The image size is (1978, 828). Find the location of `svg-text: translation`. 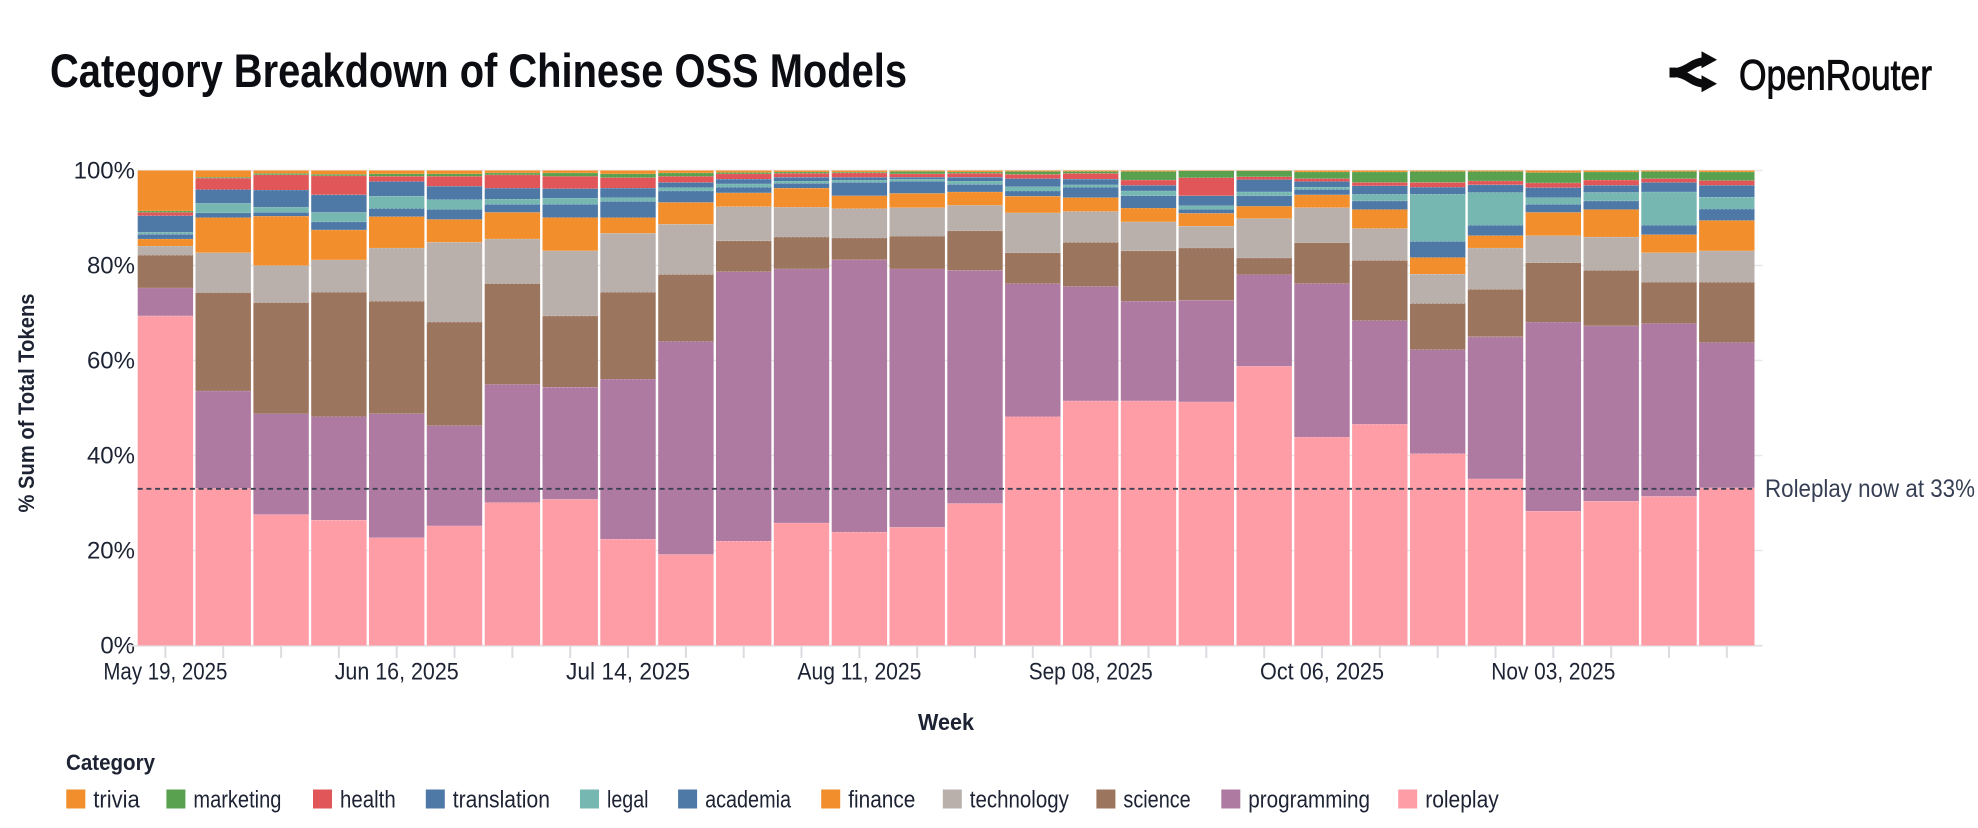

svg-text: translation is located at coordinates (501, 800).